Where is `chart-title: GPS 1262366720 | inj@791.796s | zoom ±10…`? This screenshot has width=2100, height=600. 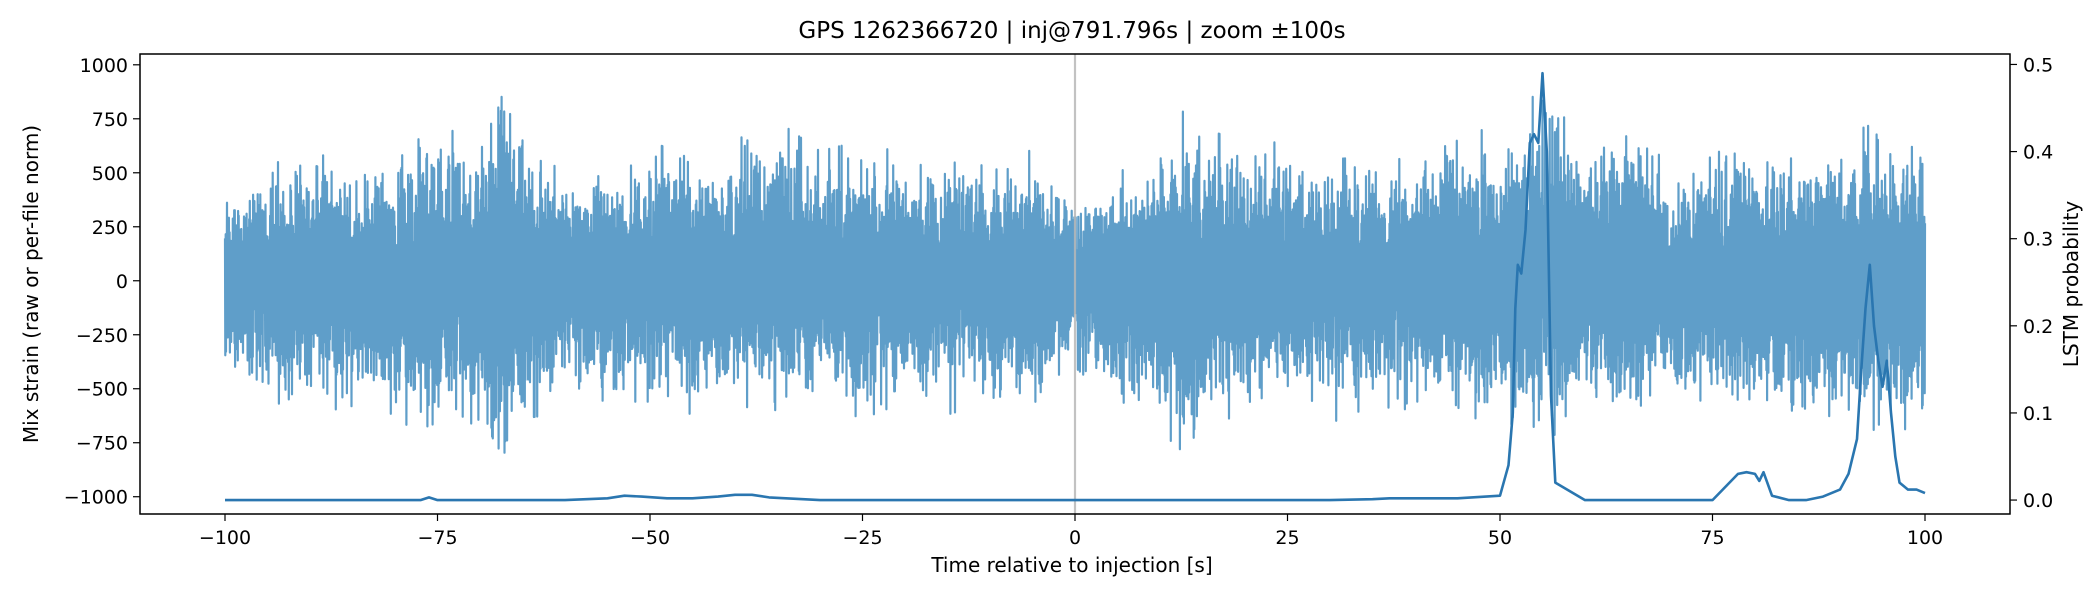
chart-title: GPS 1262366720 | inj@791.796s | zoom ±10… is located at coordinates (1071, 31).